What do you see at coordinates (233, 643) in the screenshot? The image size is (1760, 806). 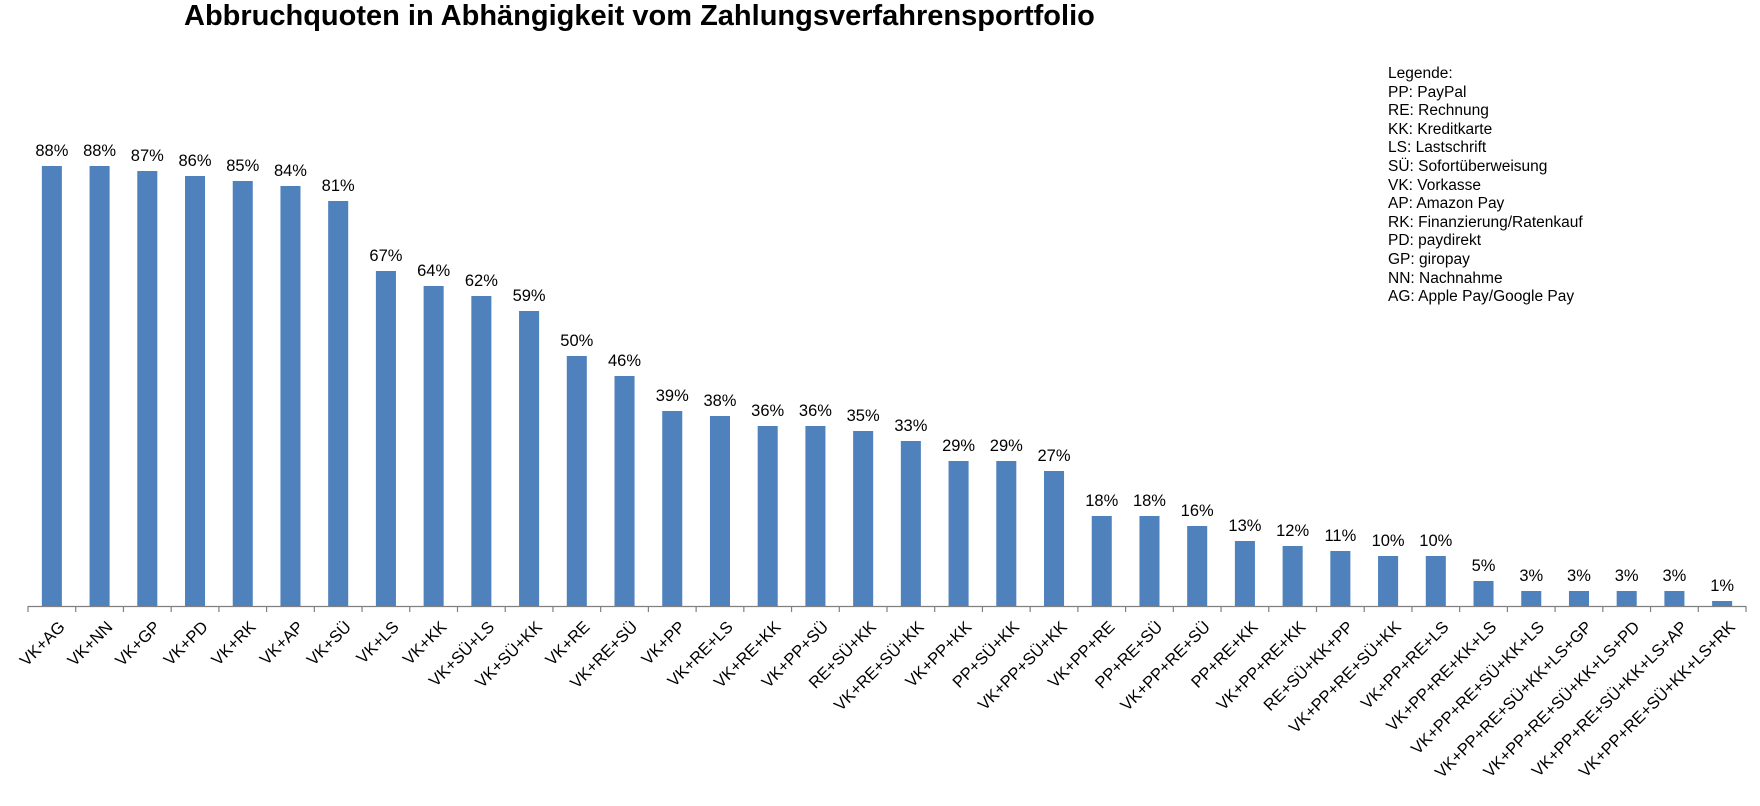 I see `category-label-4: VK+RK` at bounding box center [233, 643].